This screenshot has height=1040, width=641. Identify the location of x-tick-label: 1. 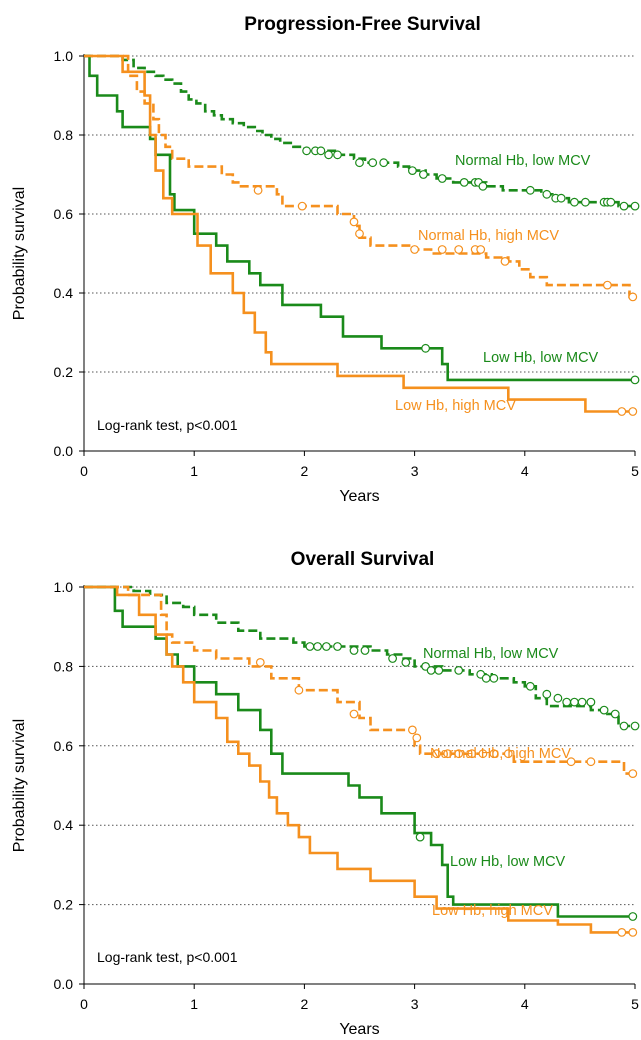
(194, 1004).